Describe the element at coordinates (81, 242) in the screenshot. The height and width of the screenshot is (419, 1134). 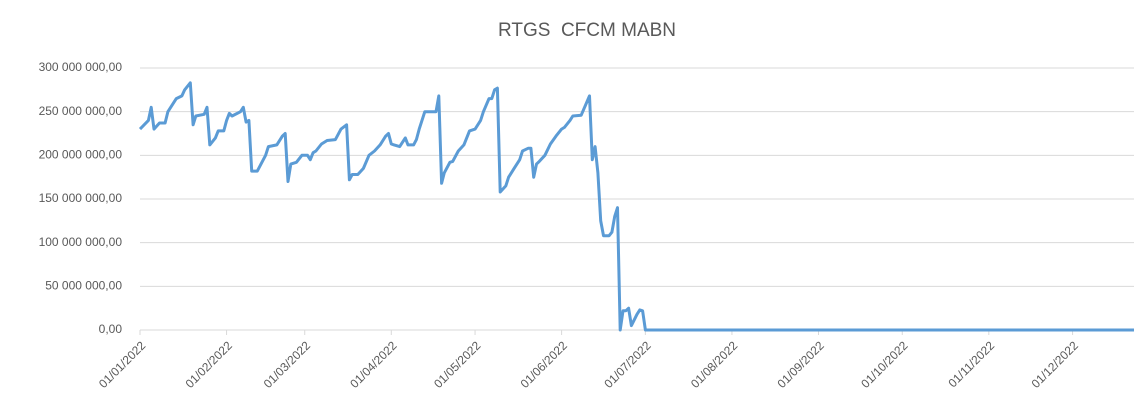
I see `y-tick-label: 100 000 000,00` at that location.